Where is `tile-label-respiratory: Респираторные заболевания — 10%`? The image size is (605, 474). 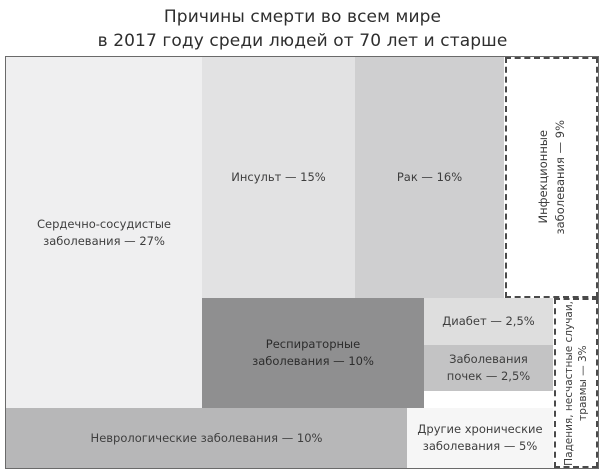
tile-label-respiratory: Респираторные заболевания — 10% is located at coordinates (313, 352).